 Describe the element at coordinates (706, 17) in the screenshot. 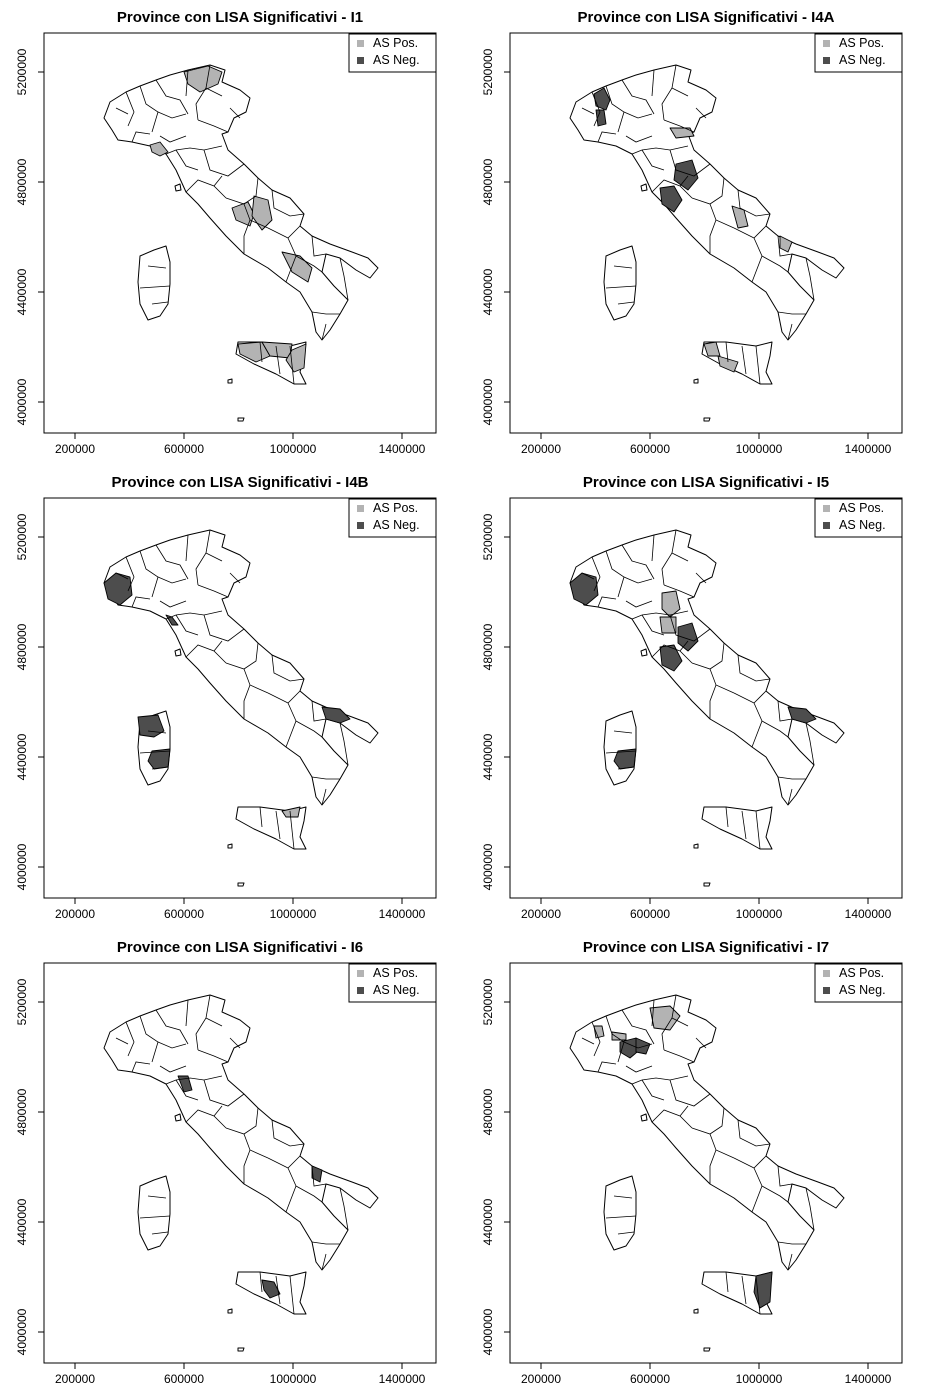

I see `panel-title: Province con LISA Significativi - I4A` at that location.